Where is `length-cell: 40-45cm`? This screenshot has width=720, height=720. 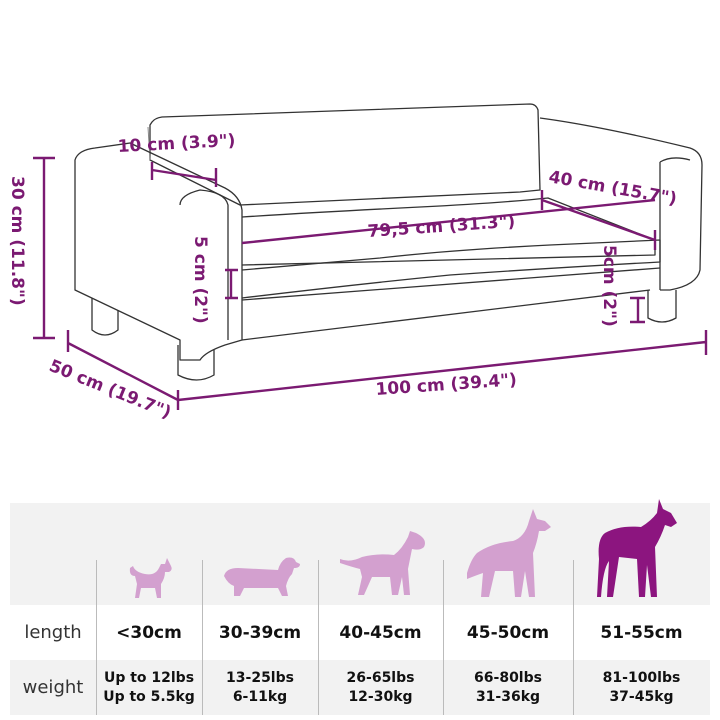
length-cell: 40-45cm is located at coordinates (380, 632).